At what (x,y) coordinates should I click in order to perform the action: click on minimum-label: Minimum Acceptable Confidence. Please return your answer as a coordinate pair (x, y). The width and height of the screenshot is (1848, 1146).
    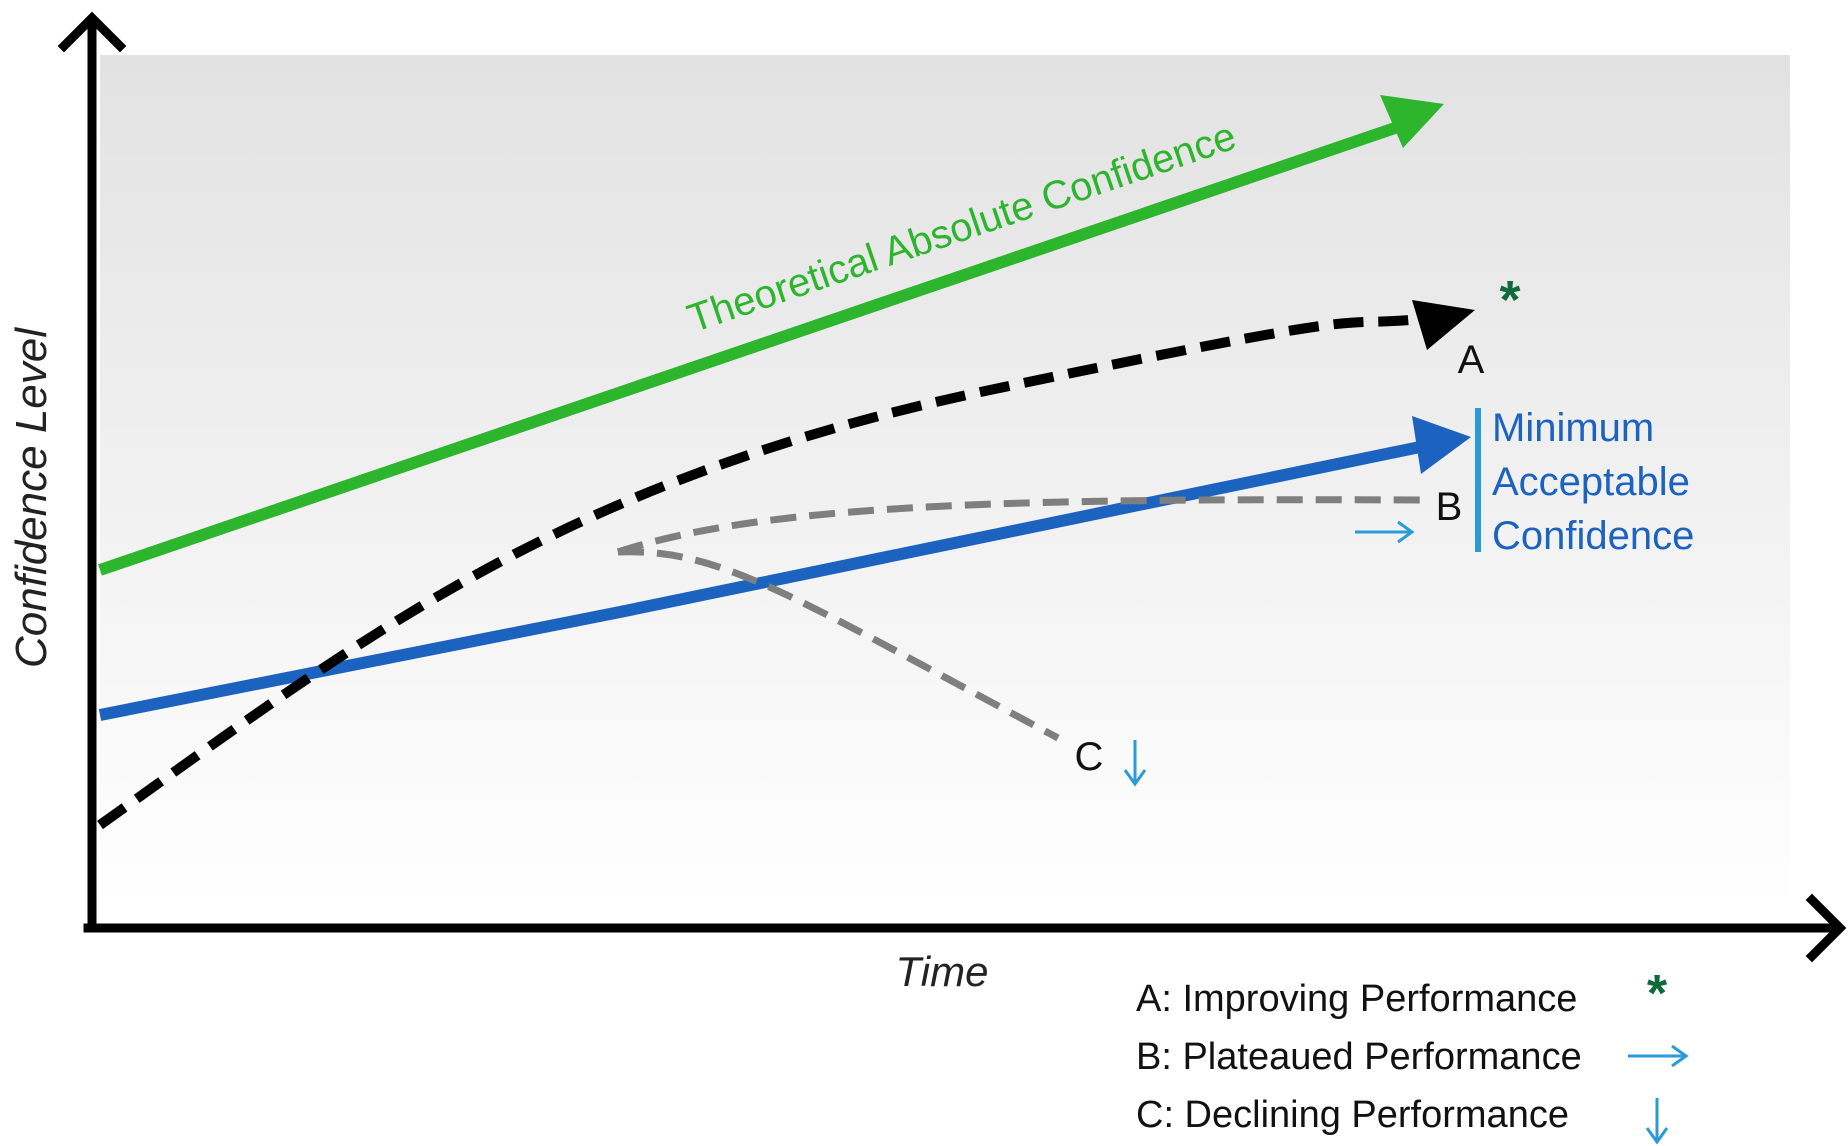
    Looking at the image, I should click on (1596, 482).